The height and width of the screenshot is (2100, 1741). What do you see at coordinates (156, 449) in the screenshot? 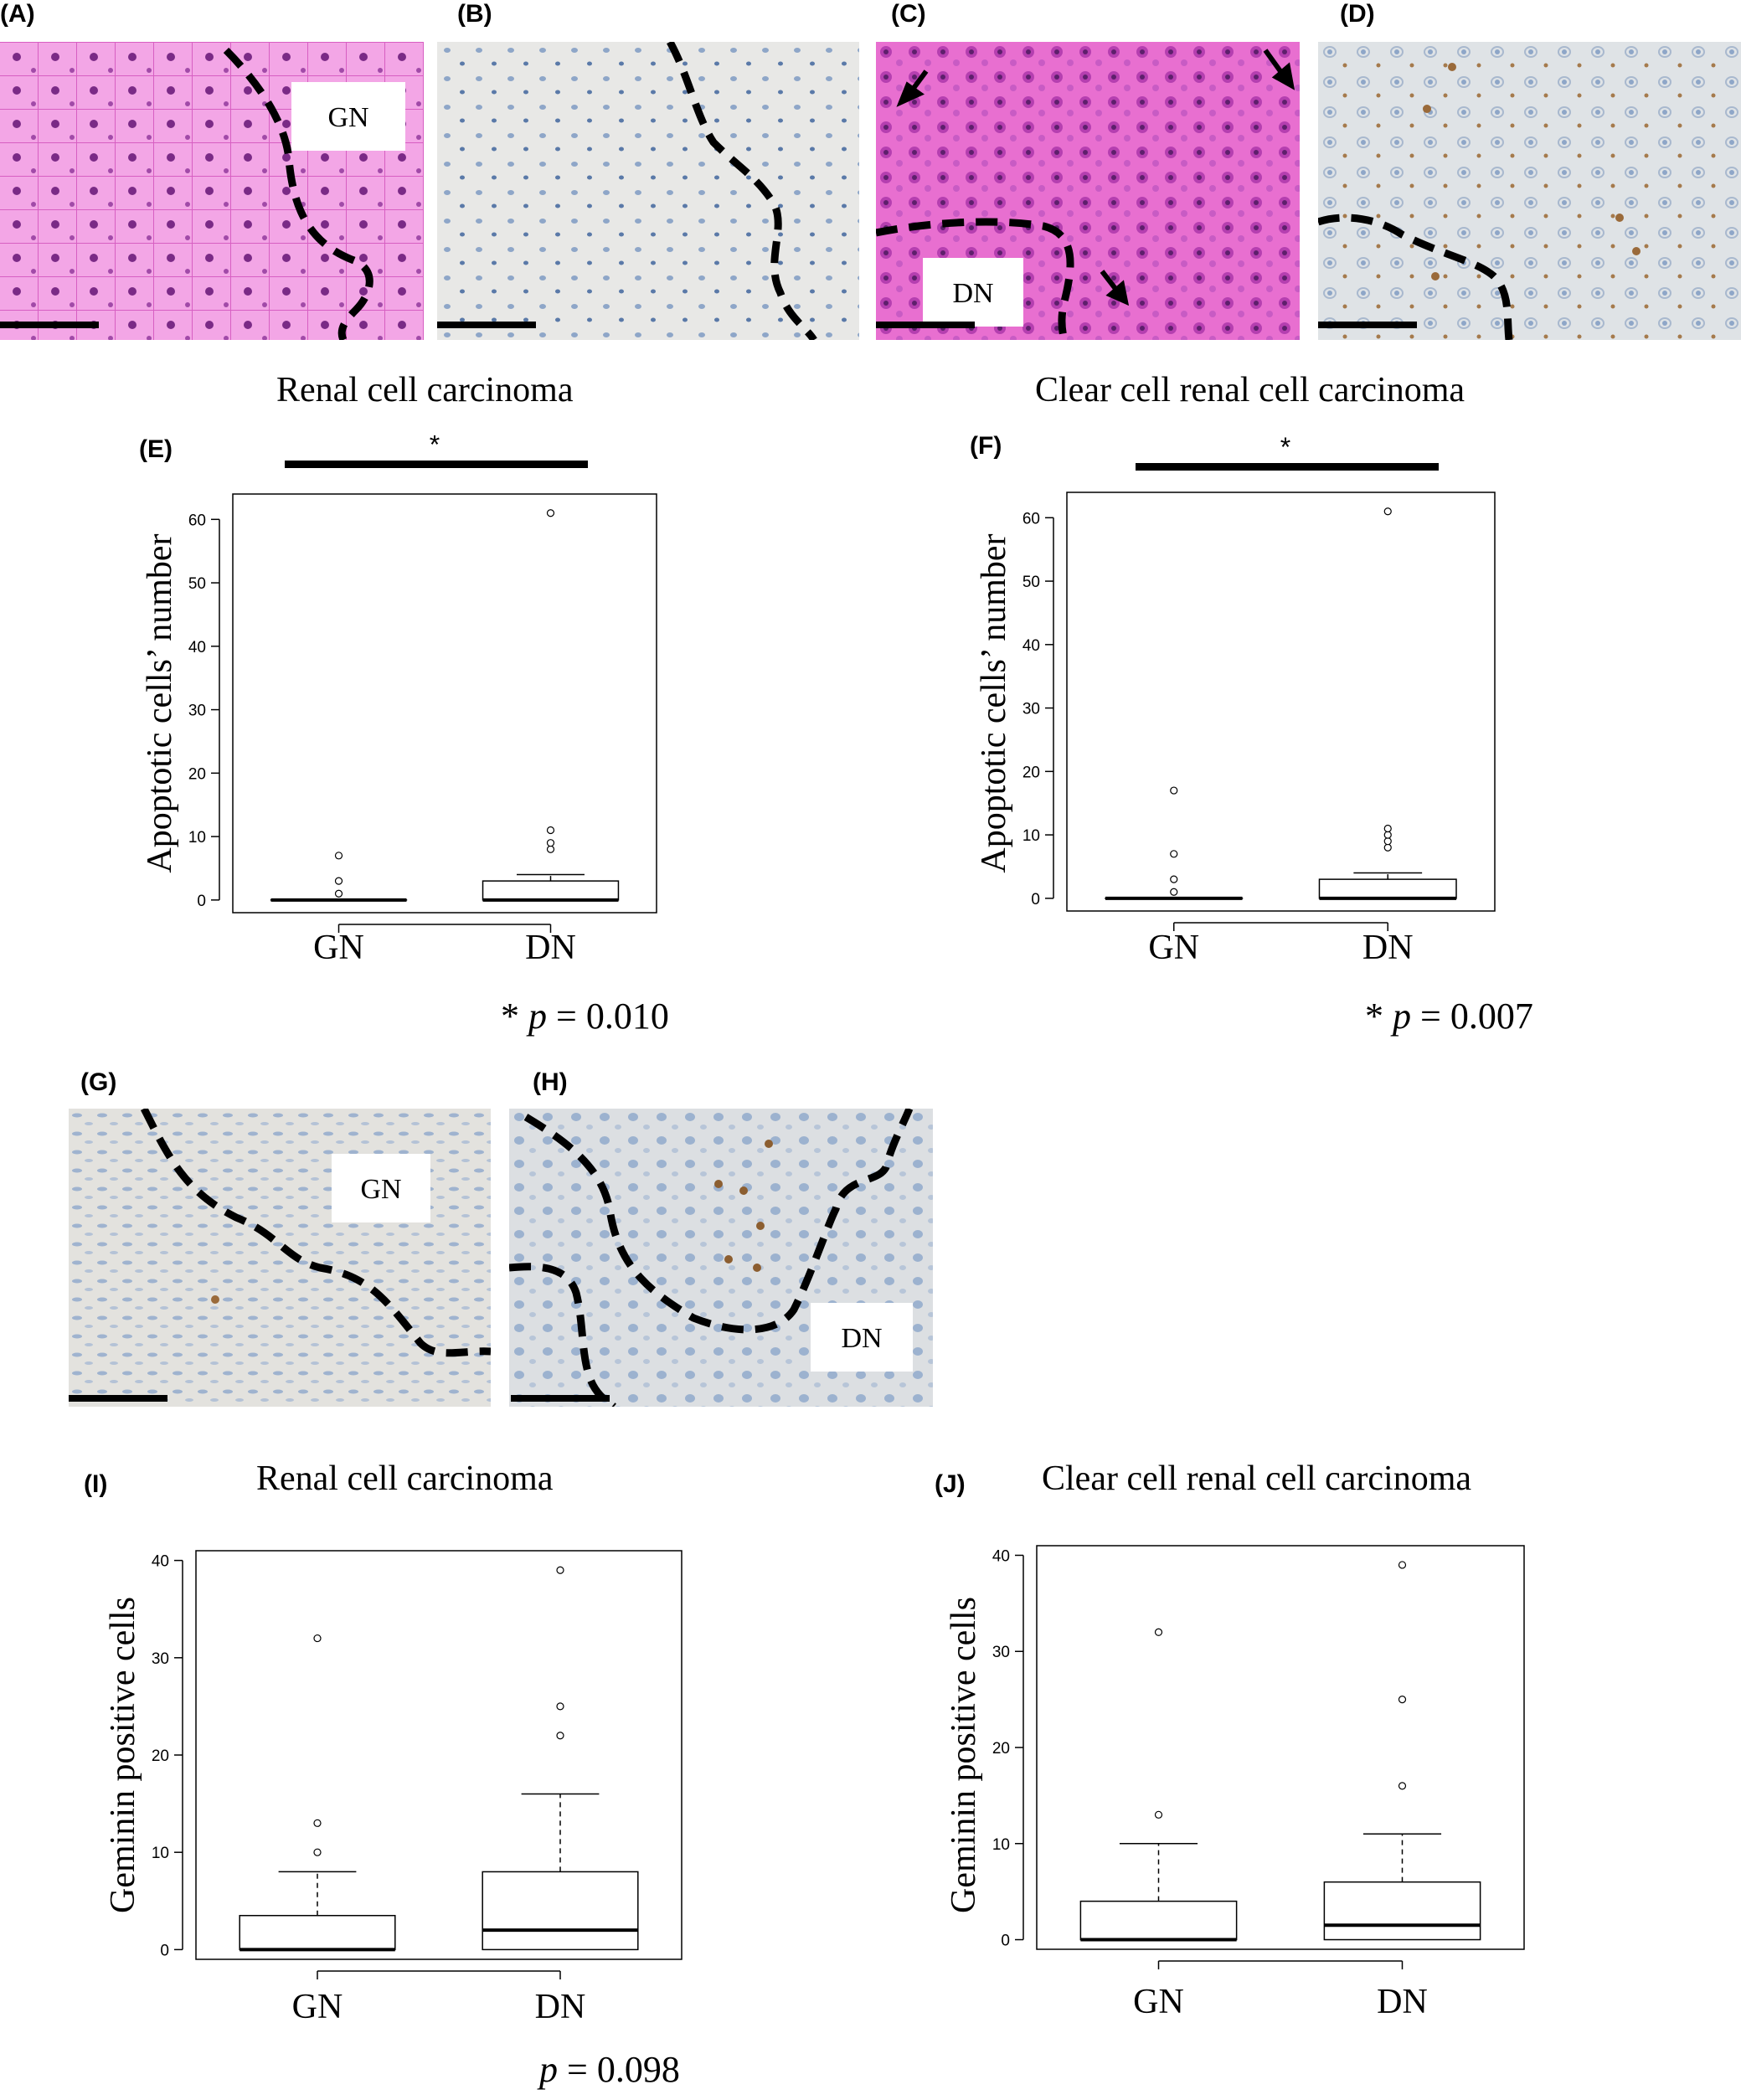
I see `panel-label-e: (E)` at bounding box center [156, 449].